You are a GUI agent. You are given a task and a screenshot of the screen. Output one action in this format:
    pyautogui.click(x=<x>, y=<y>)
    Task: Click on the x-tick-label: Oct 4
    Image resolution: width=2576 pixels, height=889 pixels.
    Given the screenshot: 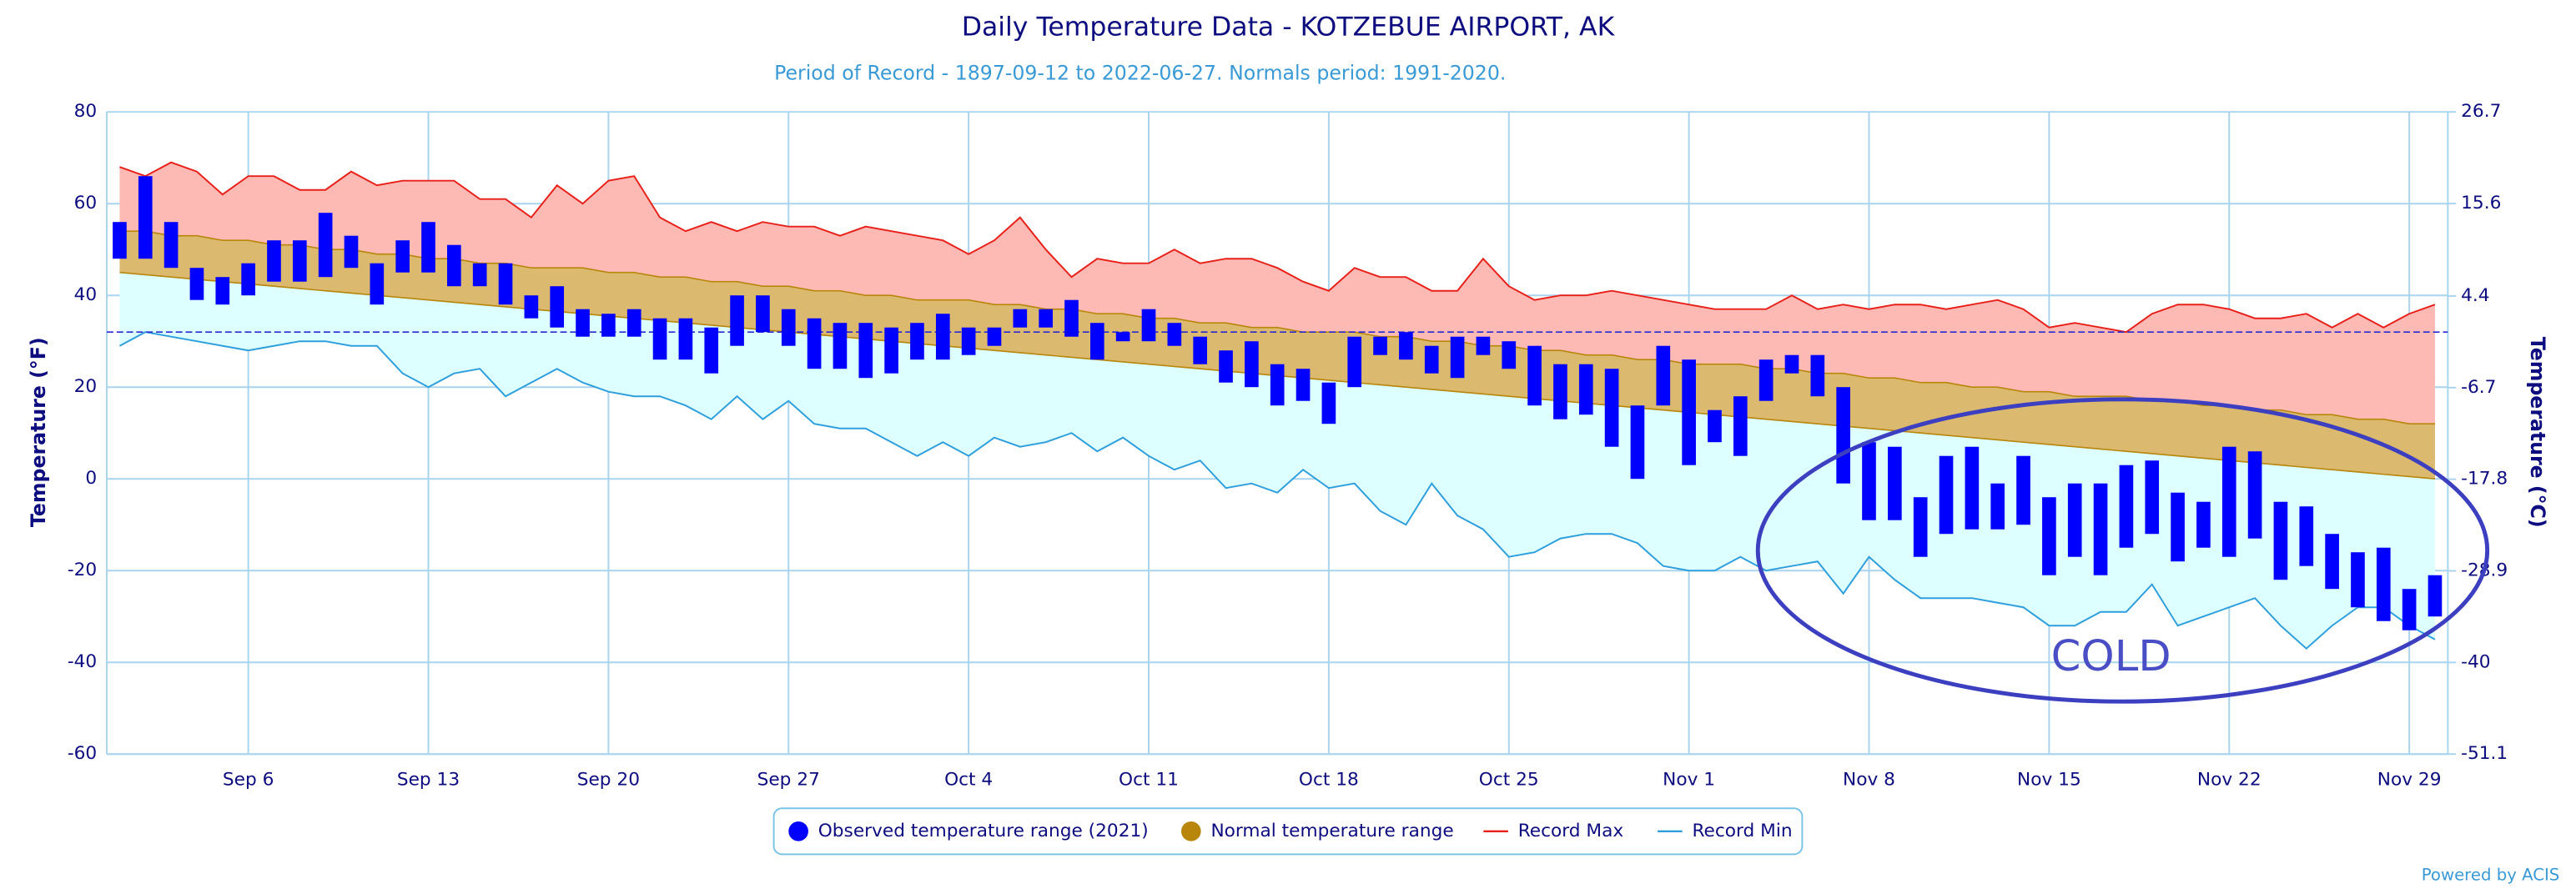 What is the action you would take?
    pyautogui.click(x=968, y=780)
    